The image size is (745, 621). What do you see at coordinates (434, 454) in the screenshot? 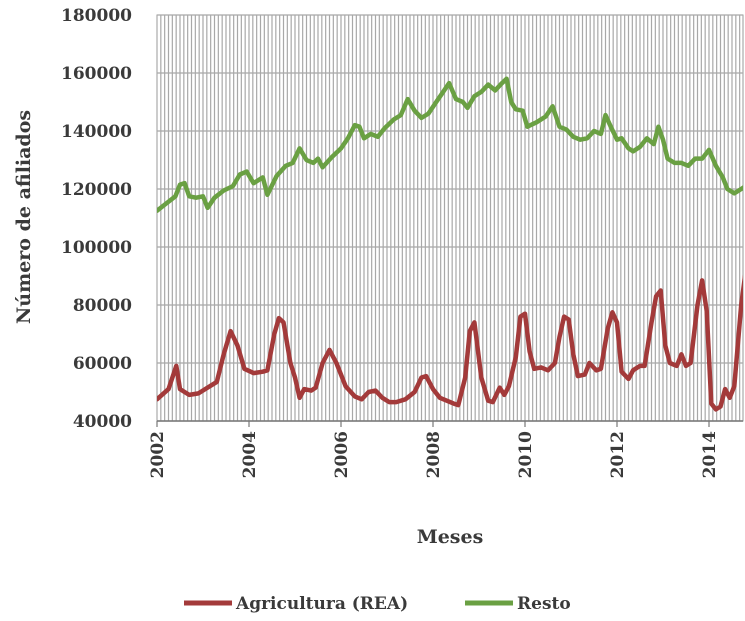
I see `x-tick-label: 2008` at bounding box center [434, 454].